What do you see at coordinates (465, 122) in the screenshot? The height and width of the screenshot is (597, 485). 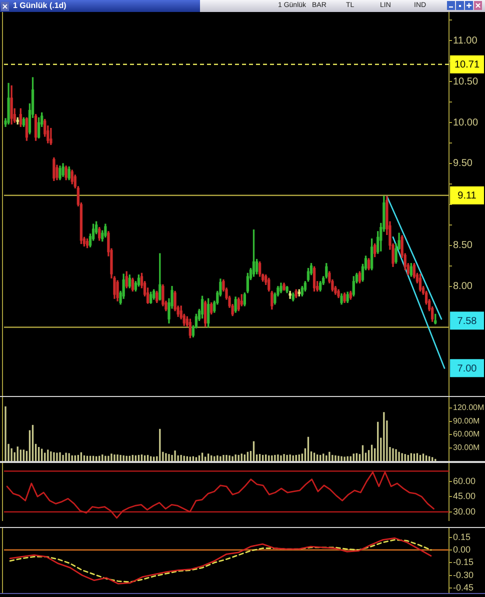 I see `y-tick-label: 10.00` at bounding box center [465, 122].